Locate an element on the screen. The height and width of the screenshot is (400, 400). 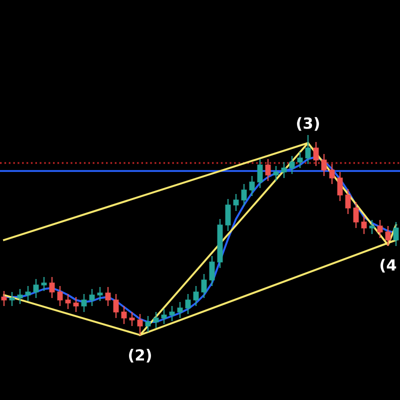
annotation: (4 is located at coordinates (388, 265).